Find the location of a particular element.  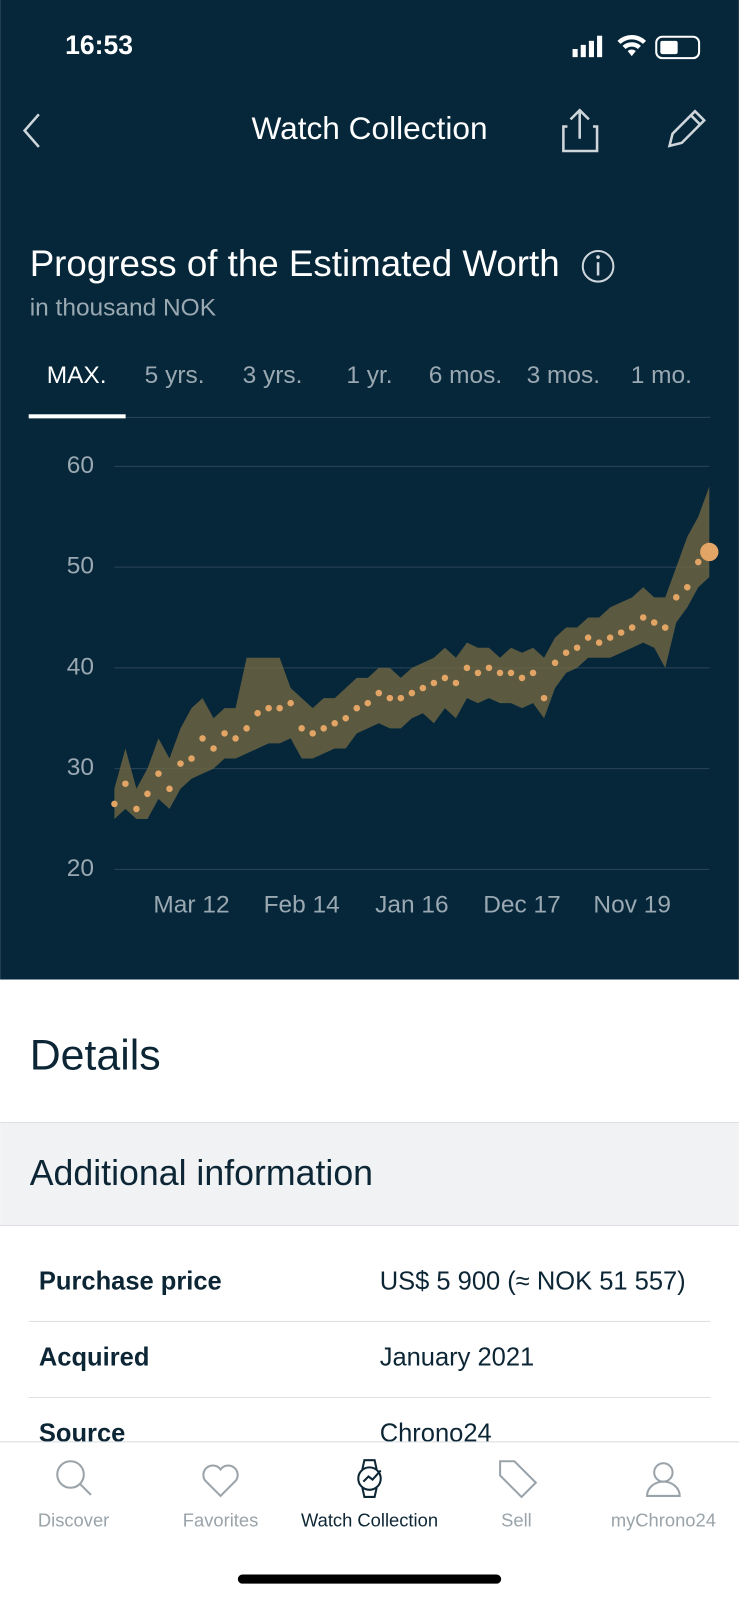

range-tab: 1 mo. is located at coordinates (661, 375).